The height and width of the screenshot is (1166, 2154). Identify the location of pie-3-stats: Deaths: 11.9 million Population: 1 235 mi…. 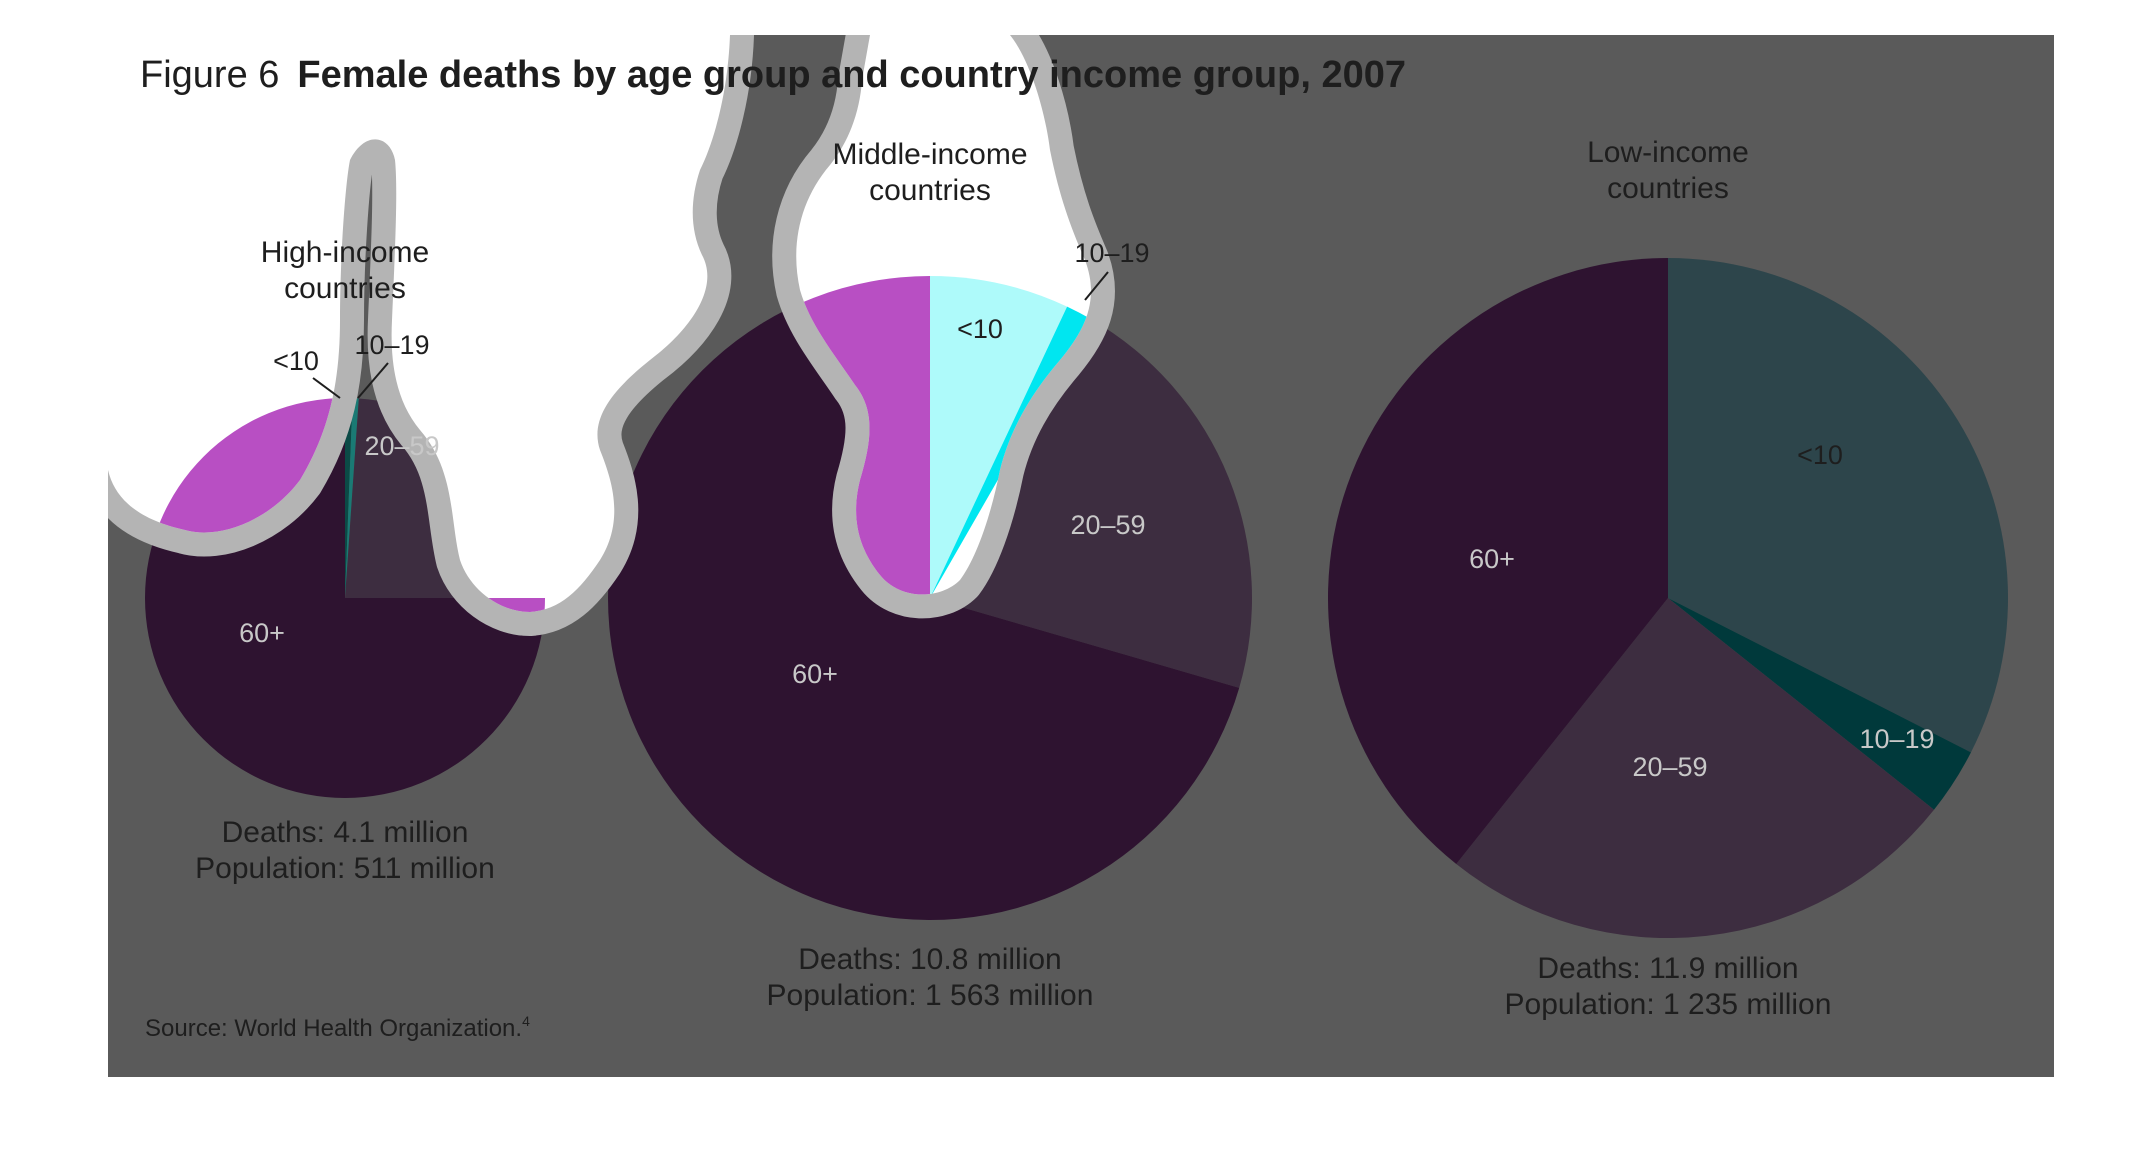
(1668, 986).